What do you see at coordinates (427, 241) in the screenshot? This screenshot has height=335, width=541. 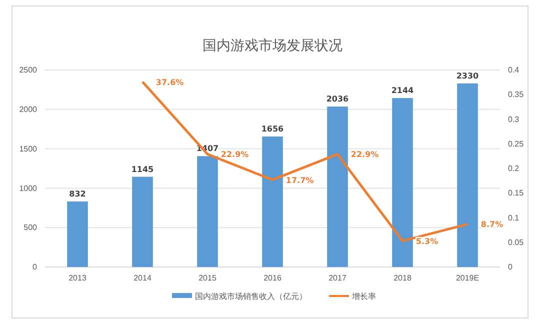 I see `data-label: 5.3%` at bounding box center [427, 241].